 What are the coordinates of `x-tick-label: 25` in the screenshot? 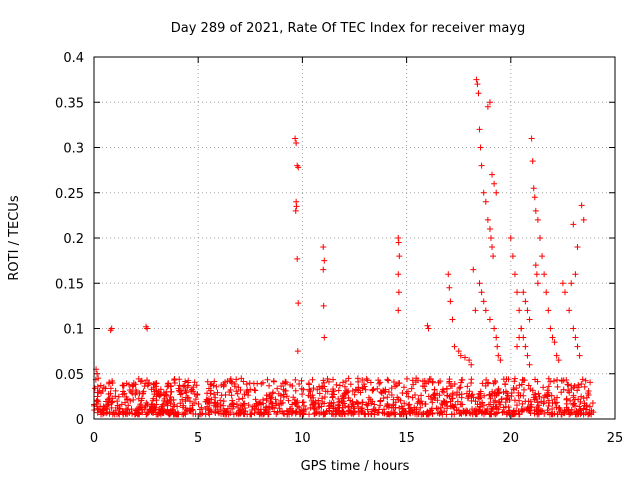 It's located at (615, 438).